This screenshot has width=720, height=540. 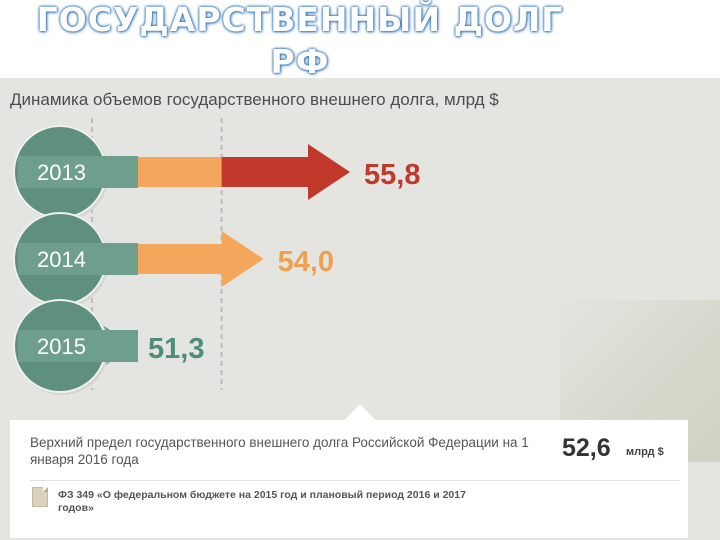 I want to click on info-divider, so click(x=355, y=480).